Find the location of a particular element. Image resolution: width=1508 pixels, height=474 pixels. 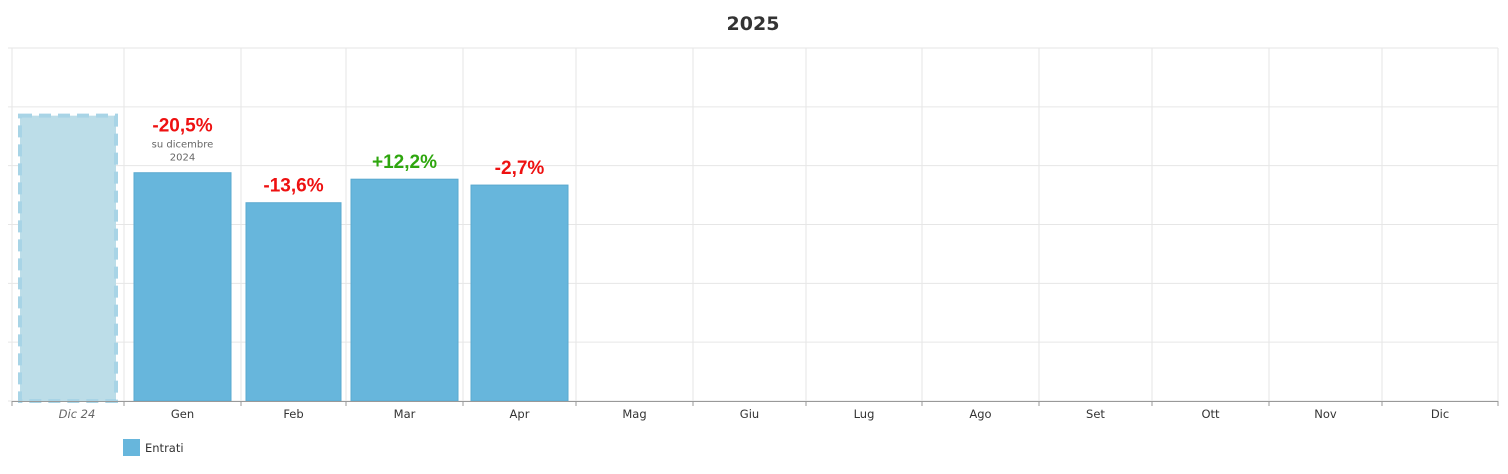

data-label-gen: -20,5% is located at coordinates (182, 126).